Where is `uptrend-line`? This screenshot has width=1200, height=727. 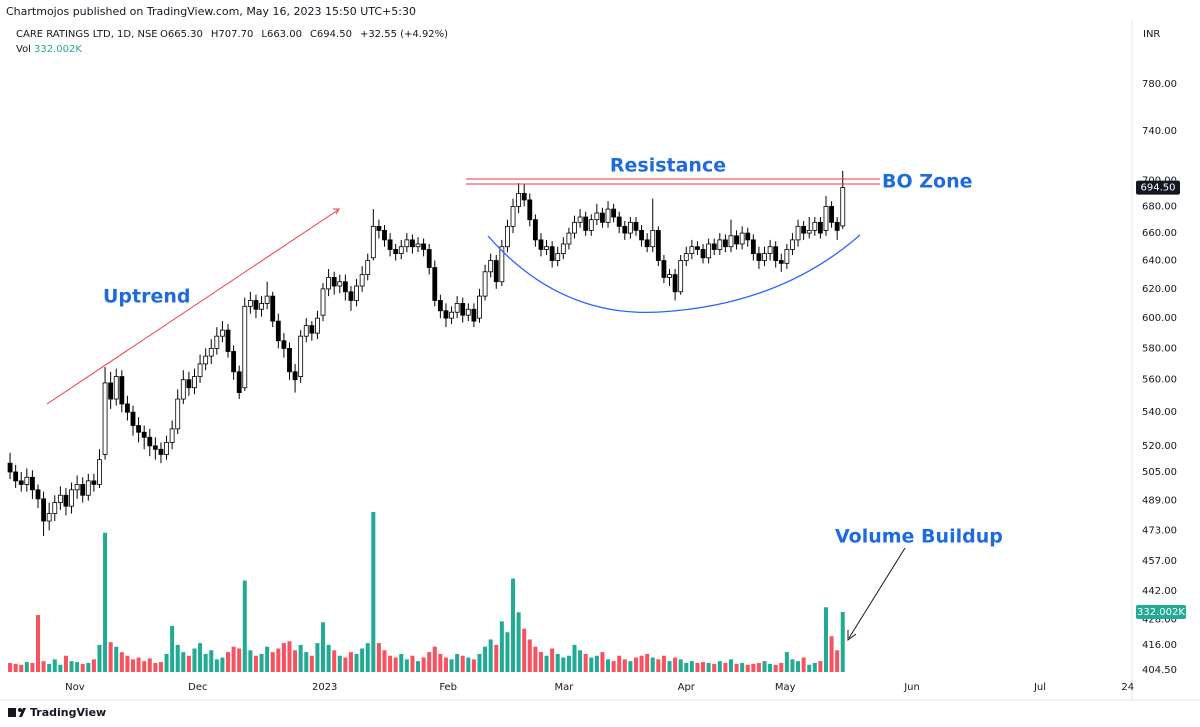
uptrend-line is located at coordinates (192, 307).